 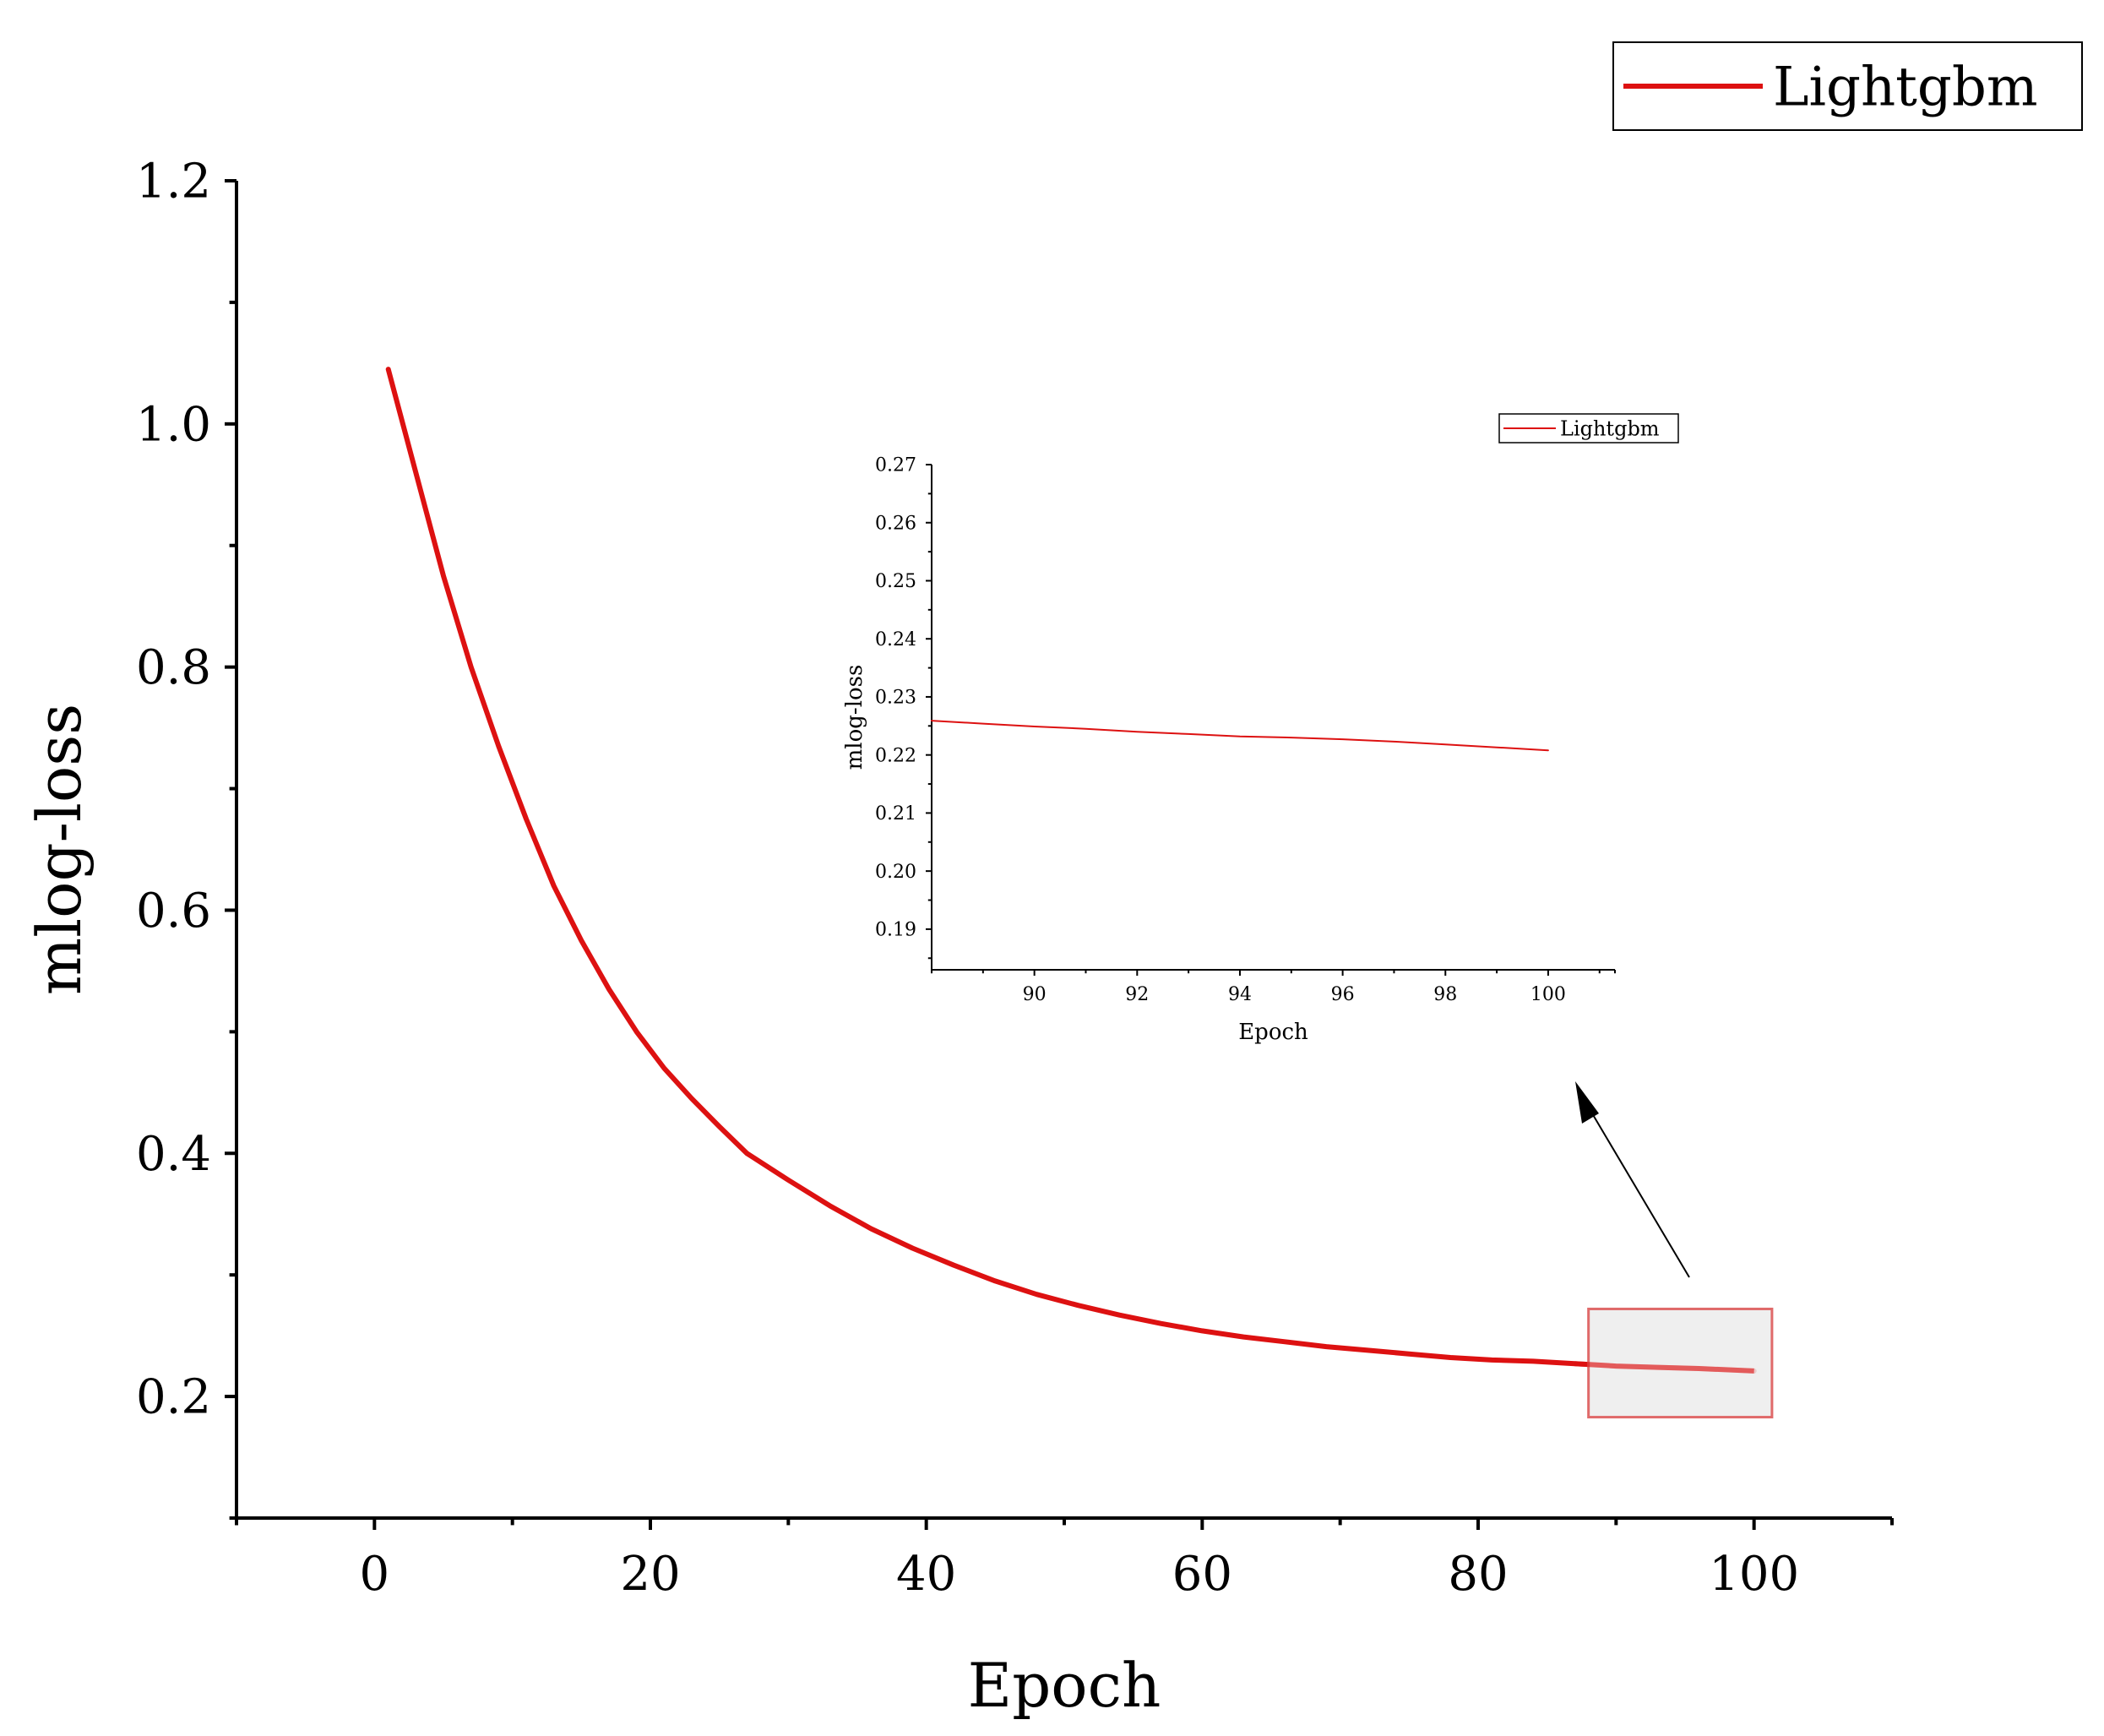 I want to click on y-tick-label: 0.4, so click(x=173, y=1154).